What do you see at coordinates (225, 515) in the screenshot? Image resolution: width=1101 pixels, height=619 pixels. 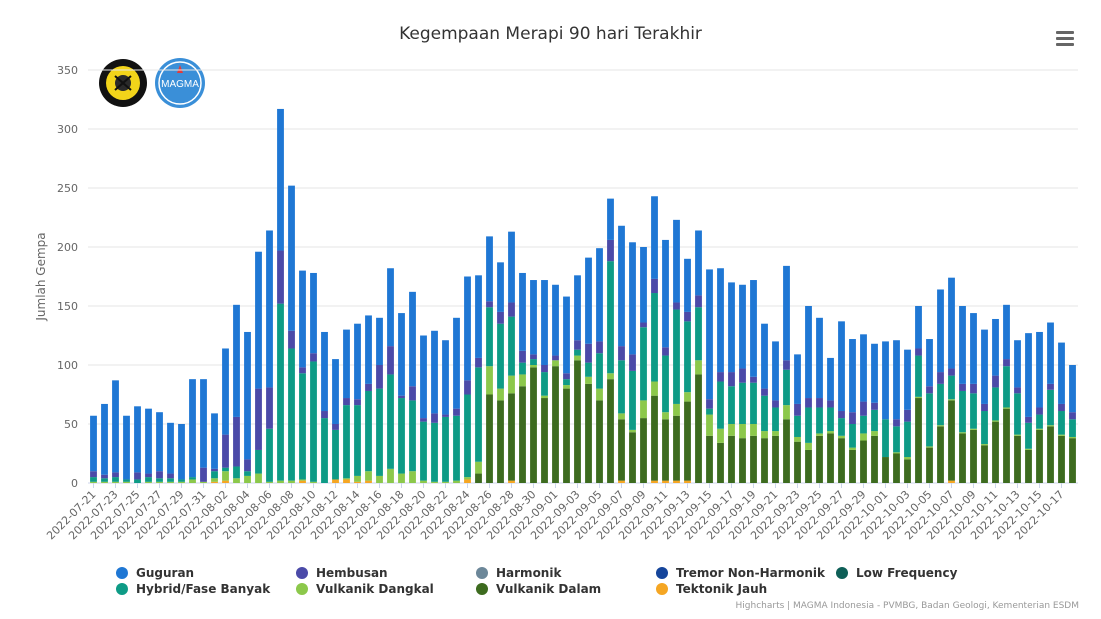 I see `x-tick-label: 2022-08-04` at bounding box center [225, 515].